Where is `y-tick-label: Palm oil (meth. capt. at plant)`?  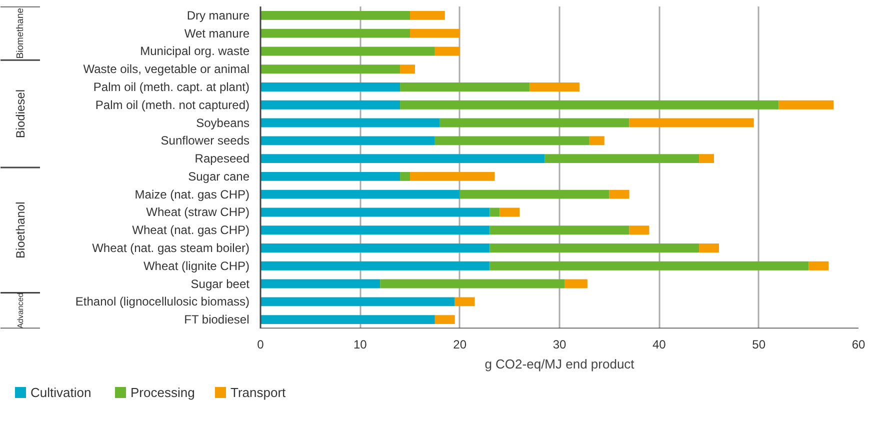
y-tick-label: Palm oil (meth. capt. at plant) is located at coordinates (171, 87).